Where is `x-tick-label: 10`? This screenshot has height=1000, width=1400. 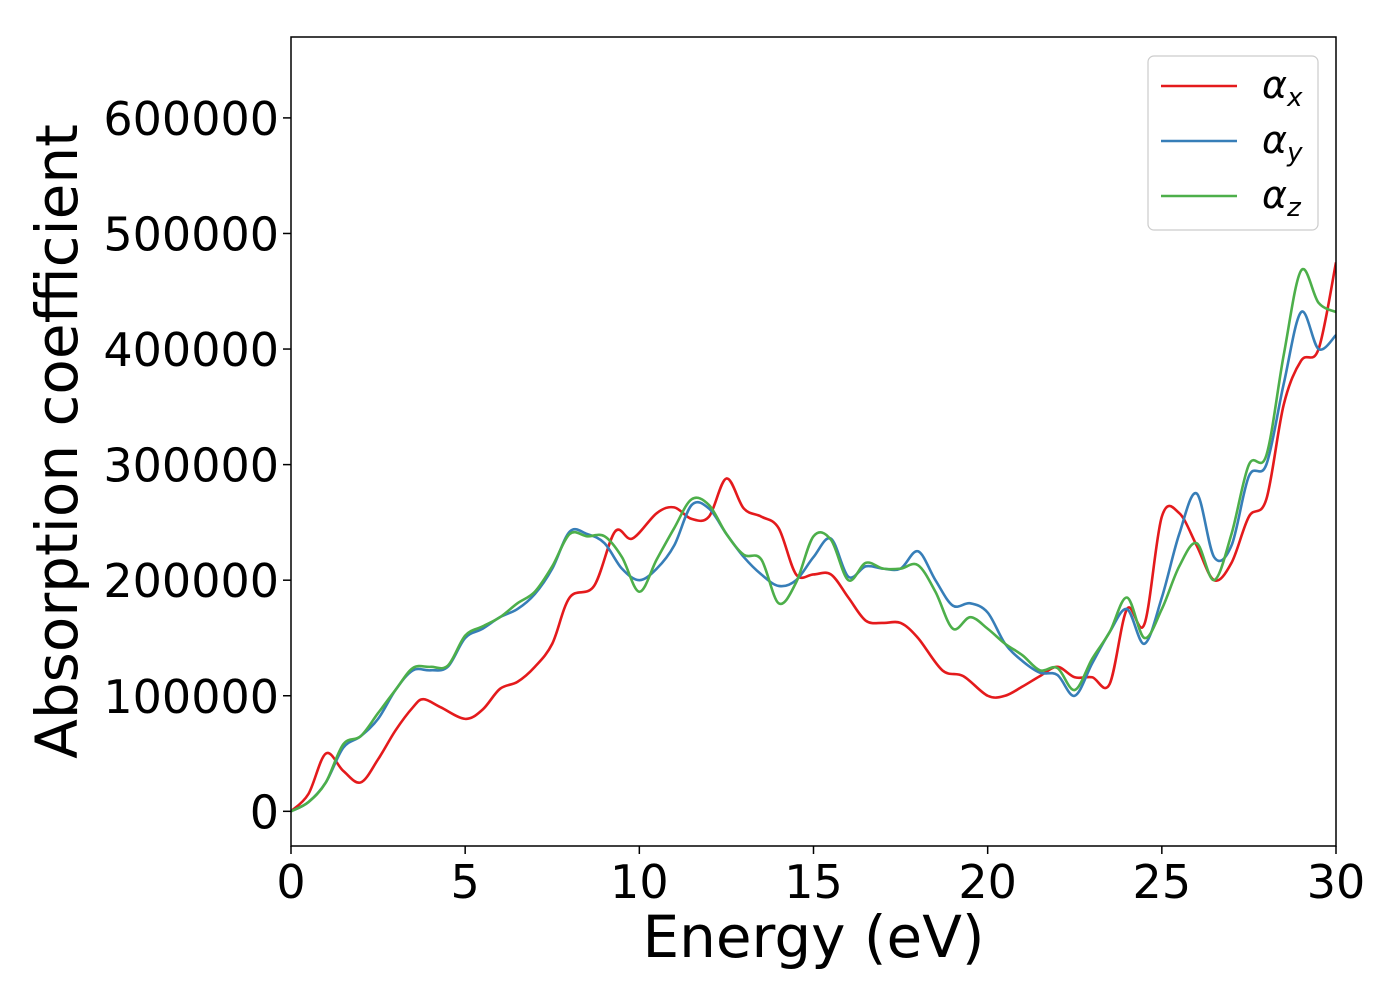 x-tick-label: 10 is located at coordinates (639, 882).